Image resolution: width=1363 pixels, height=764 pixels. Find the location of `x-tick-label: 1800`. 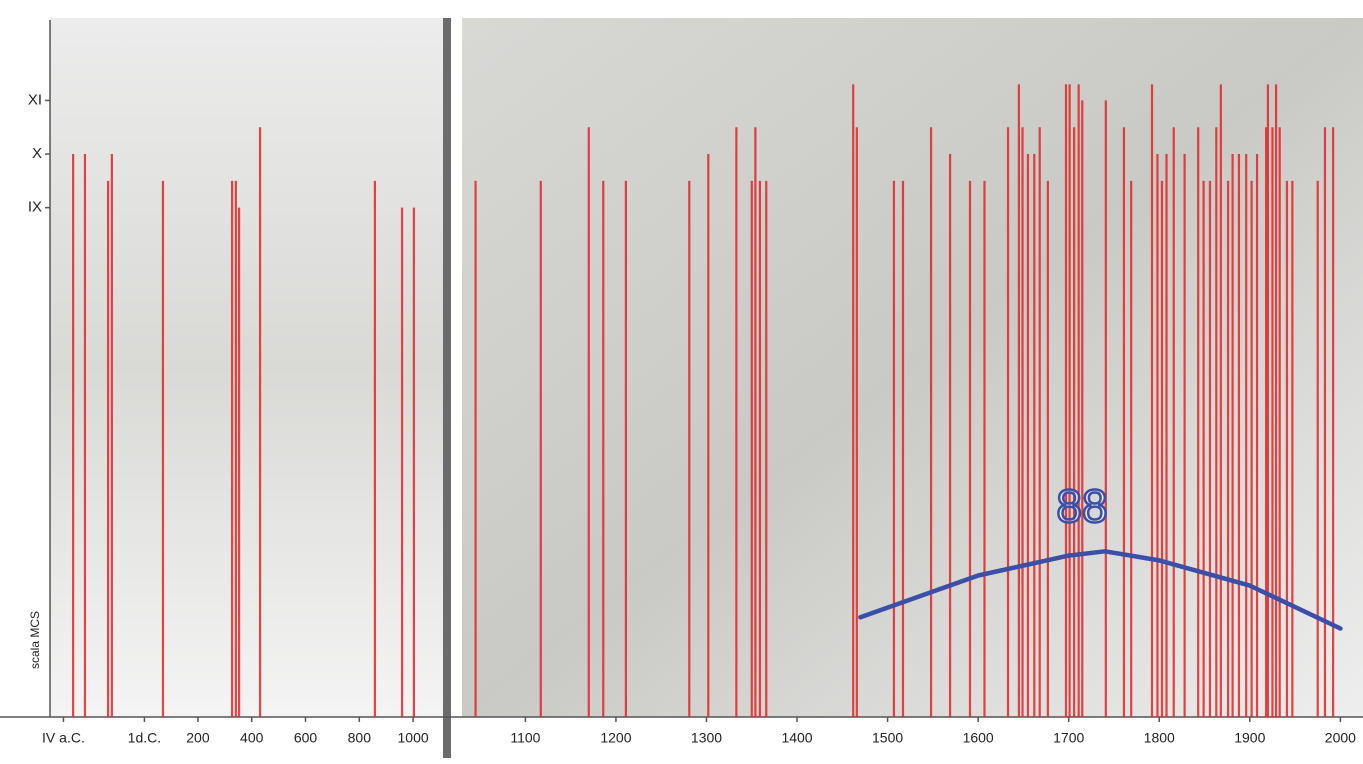

x-tick-label: 1800 is located at coordinates (1159, 738).